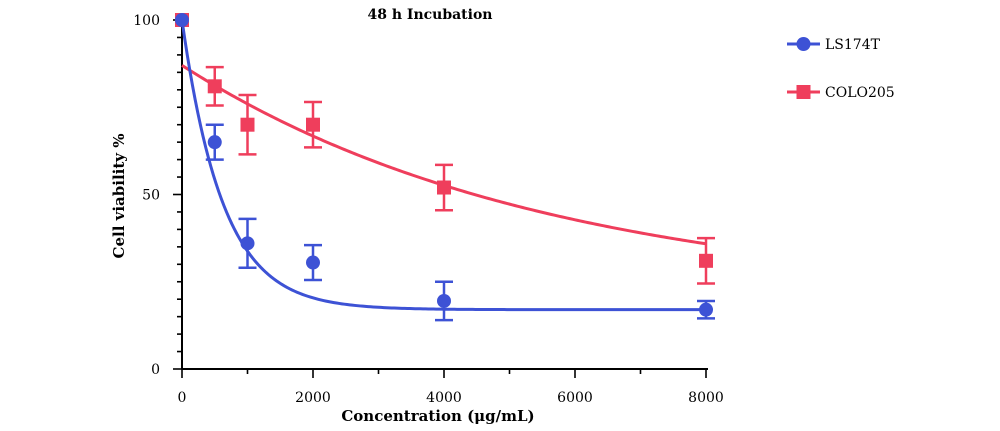 The height and width of the screenshot is (431, 1000). What do you see at coordinates (706, 398) in the screenshot?
I see `x-tick-label: 8000` at bounding box center [706, 398].